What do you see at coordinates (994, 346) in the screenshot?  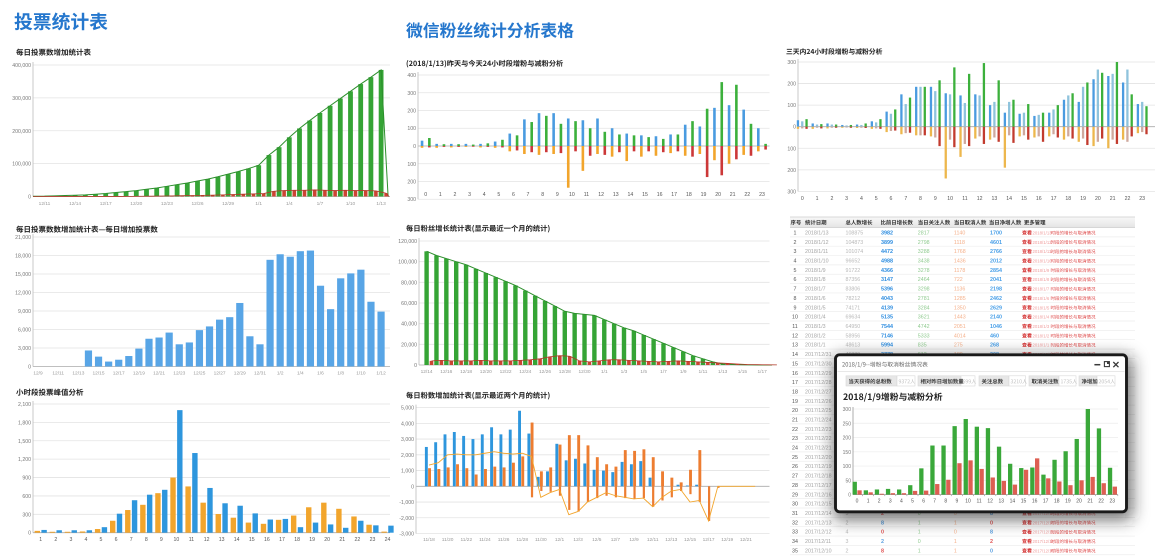 I see `svg-text: 268` at bounding box center [994, 346].